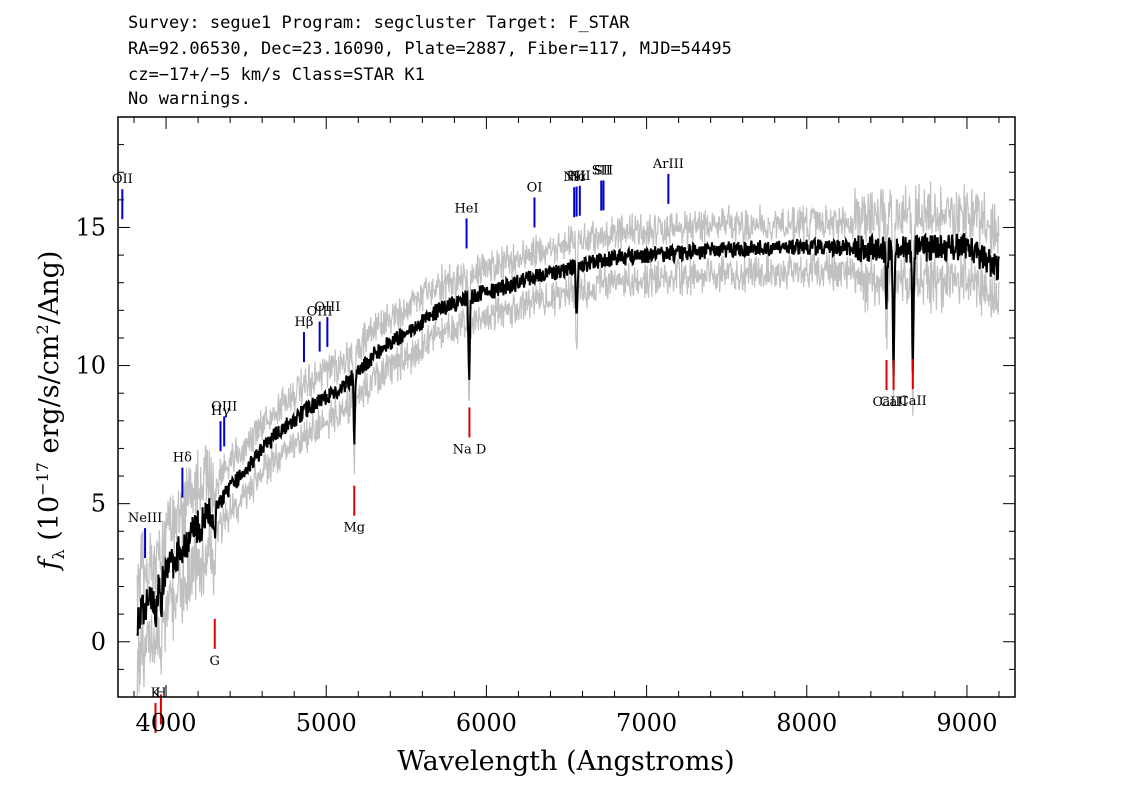  What do you see at coordinates (276, 75) in the screenshot?
I see `header-line-3: cz=−17+/−5 km/s Class=STAR K1` at bounding box center [276, 75].